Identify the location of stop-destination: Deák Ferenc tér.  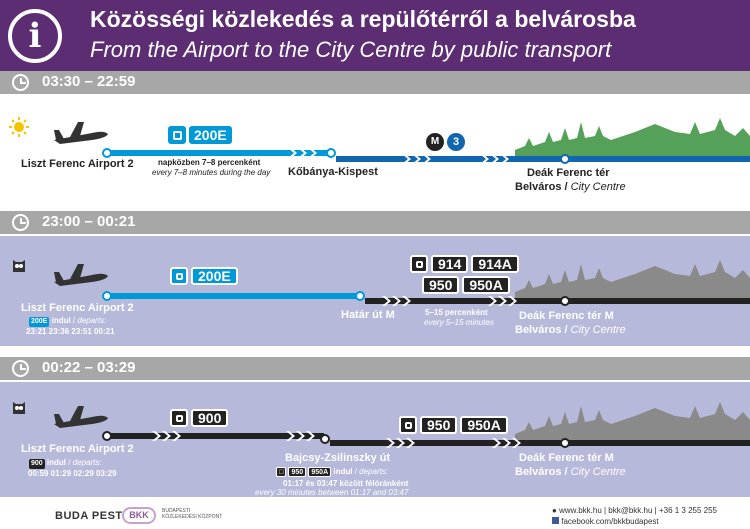
(568, 173).